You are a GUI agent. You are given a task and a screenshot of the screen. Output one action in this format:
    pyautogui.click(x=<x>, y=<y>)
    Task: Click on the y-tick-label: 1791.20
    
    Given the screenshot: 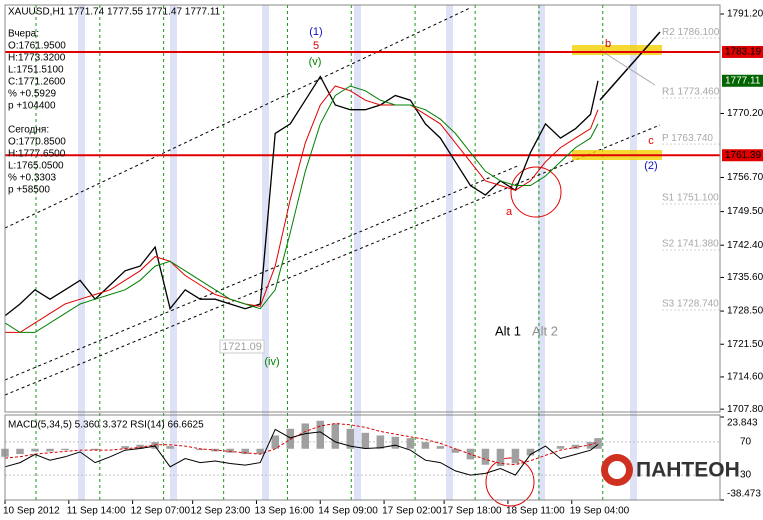 What is the action you would take?
    pyautogui.click(x=745, y=14)
    